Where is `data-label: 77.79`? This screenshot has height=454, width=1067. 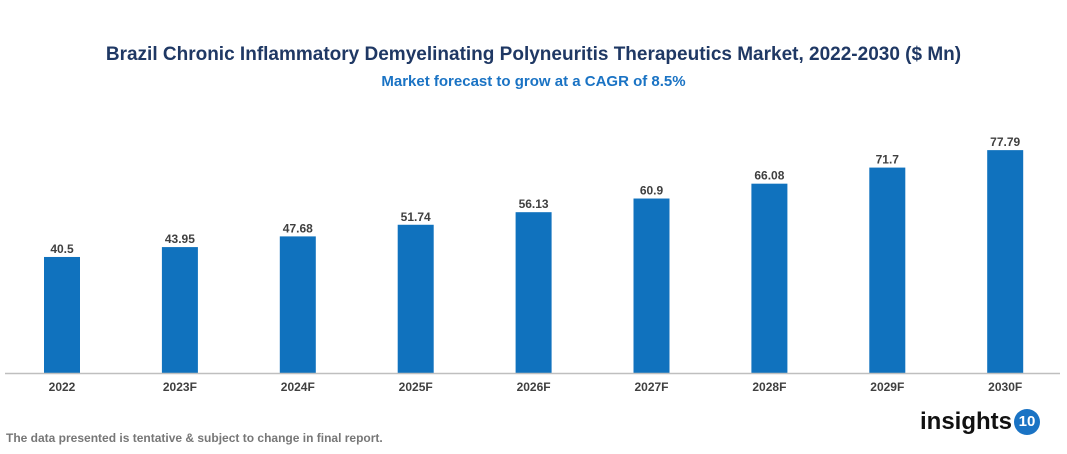 data-label: 77.79 is located at coordinates (1005, 142).